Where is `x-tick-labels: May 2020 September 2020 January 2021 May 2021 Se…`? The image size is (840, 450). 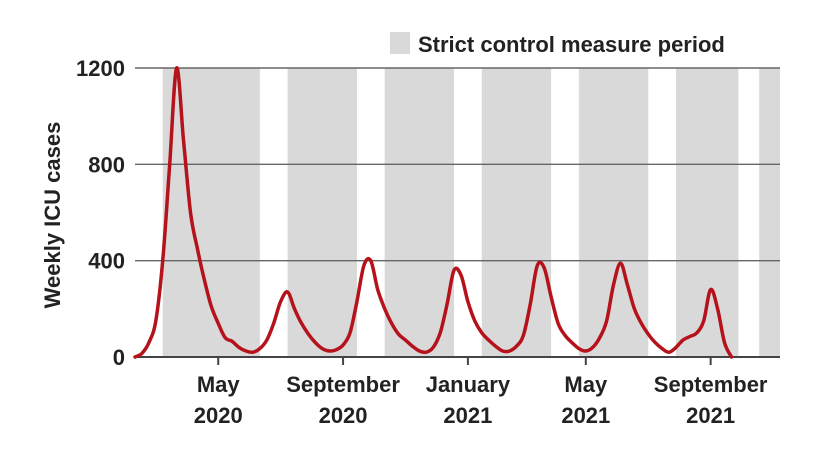
x-tick-labels: May 2020 September 2020 January 2021 May 2021 Se… is located at coordinates (481, 392).